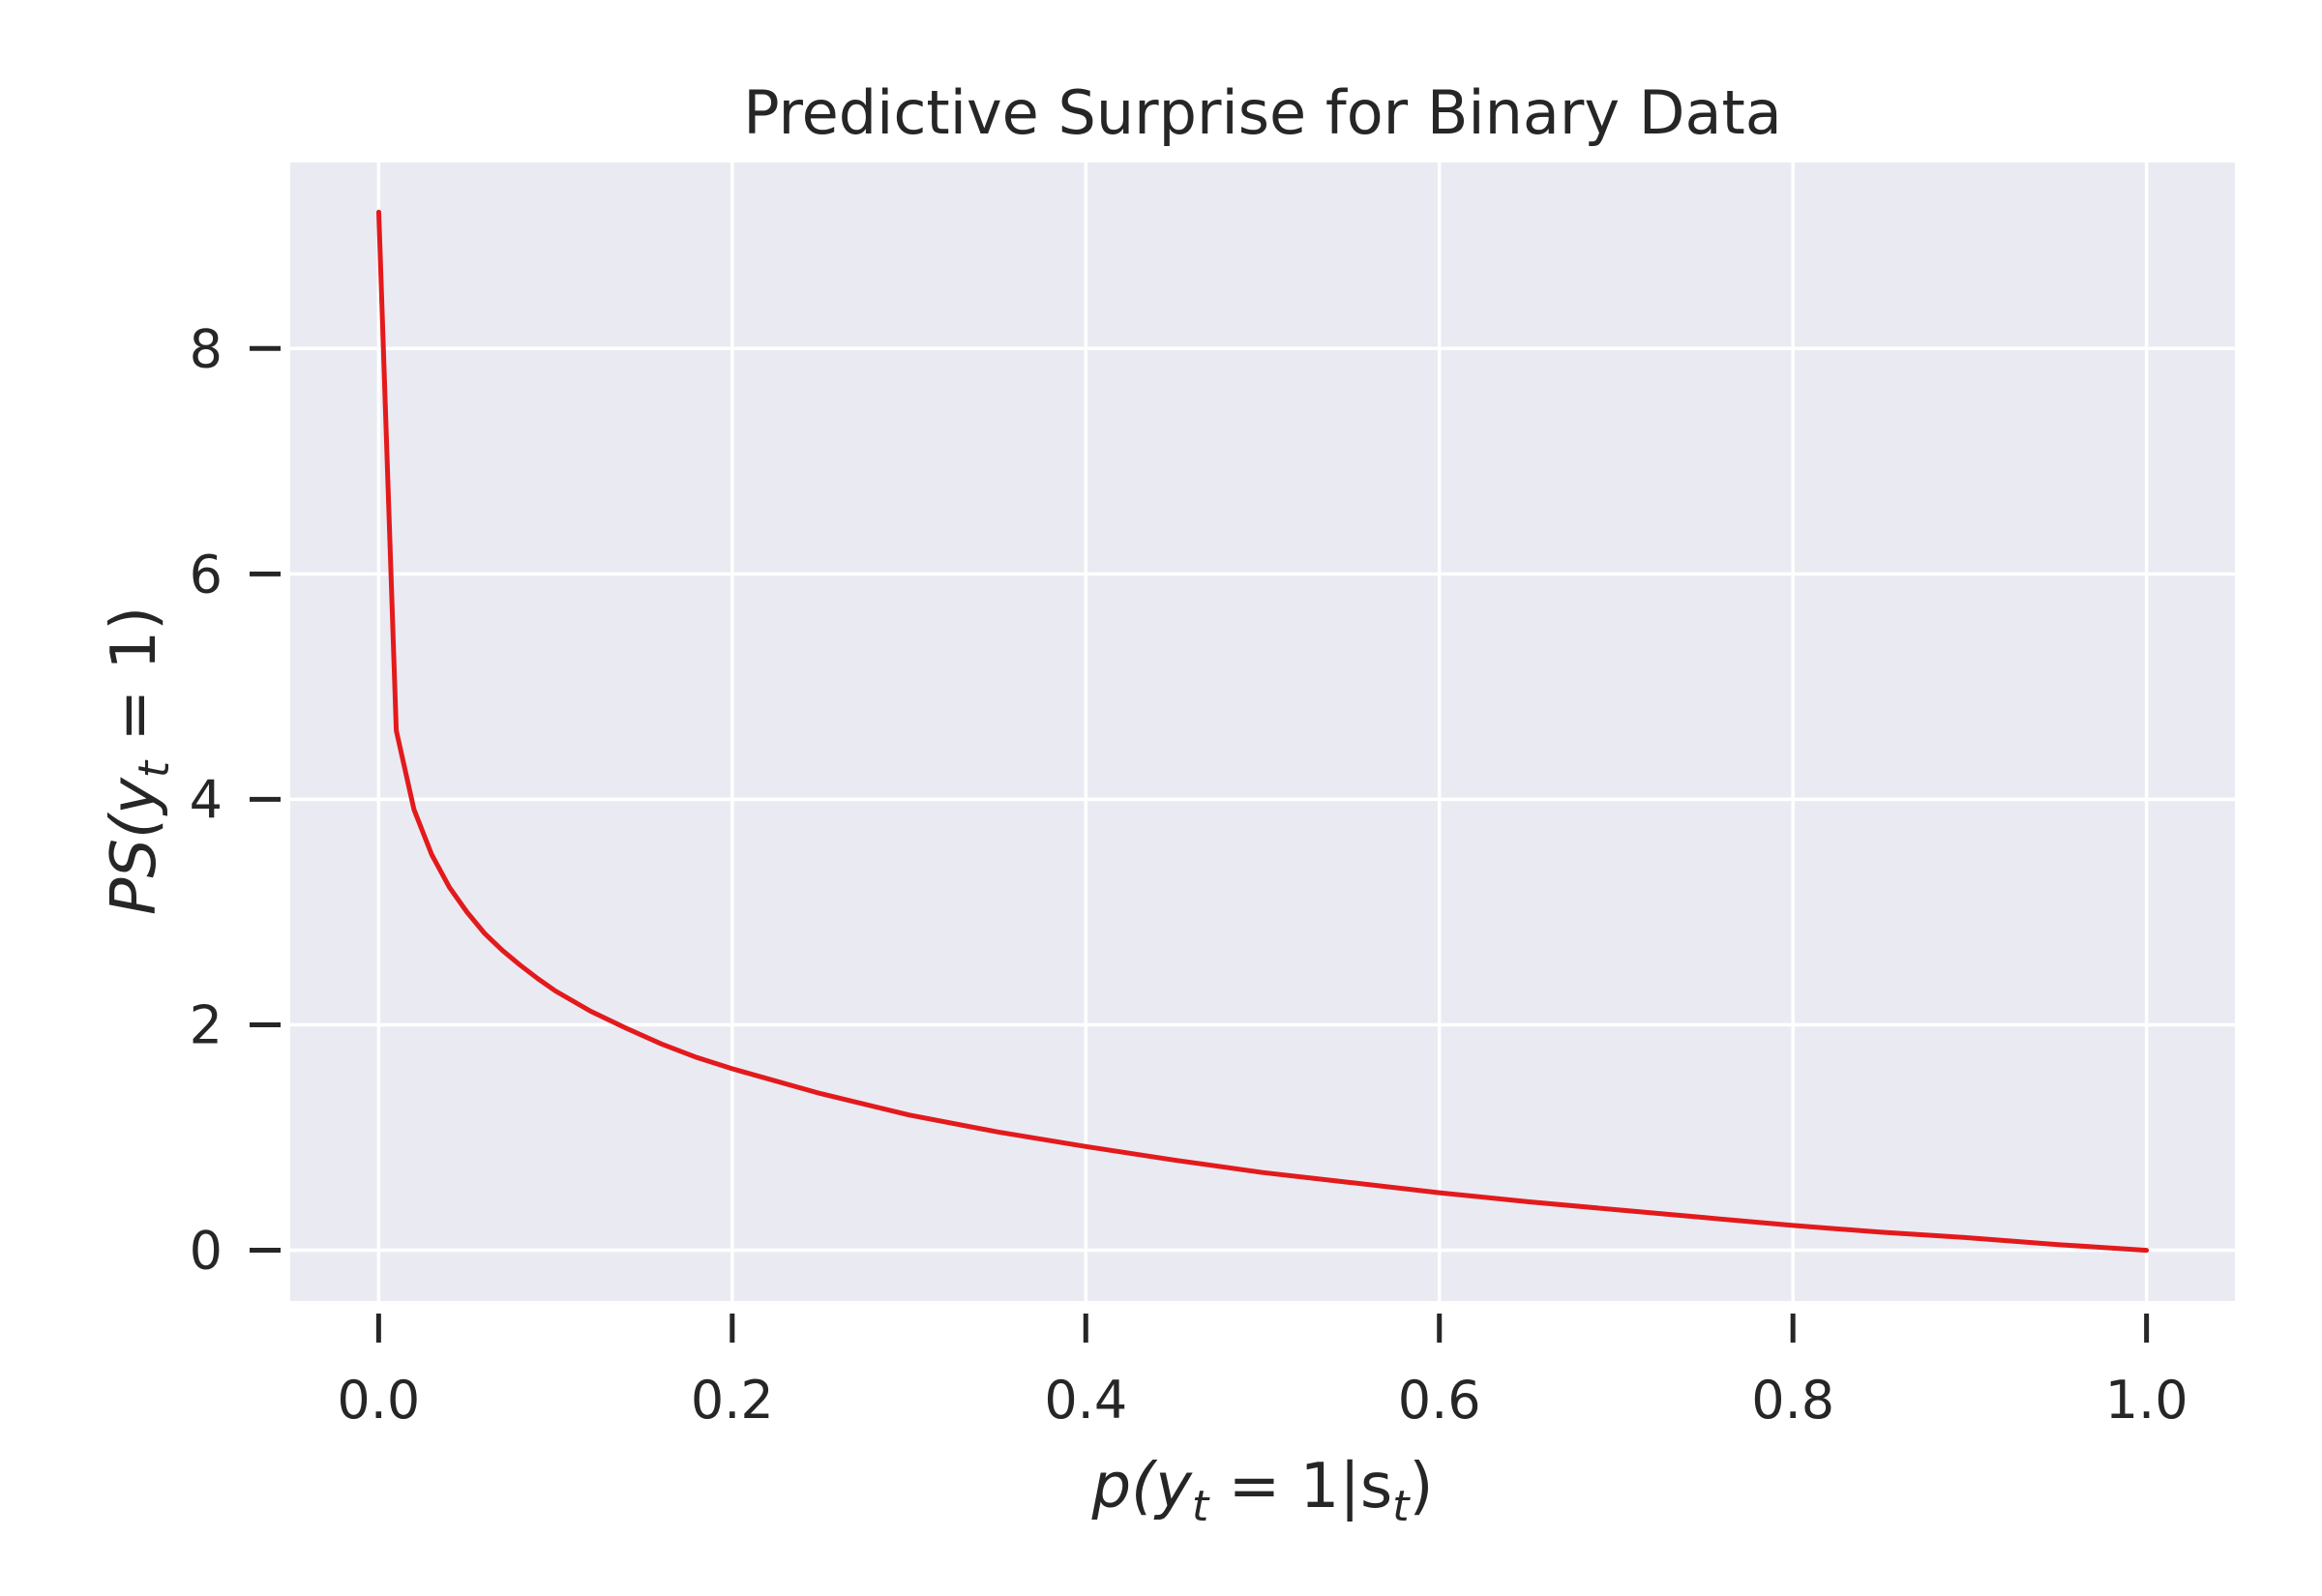  I want to click on x-tick-label: 0.4, so click(1085, 1400).